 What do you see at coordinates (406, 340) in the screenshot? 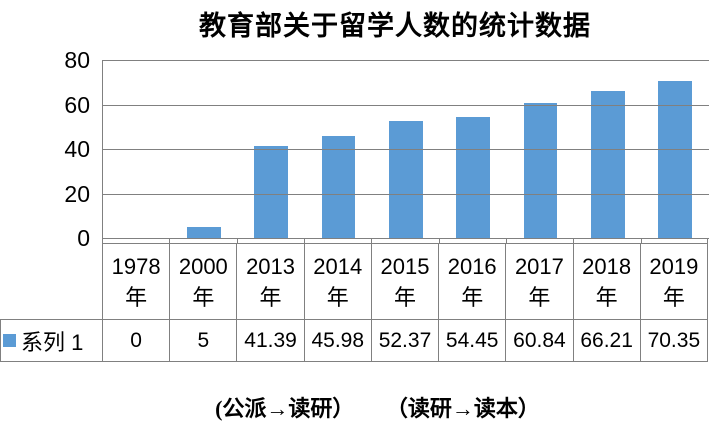
I see `value-cell: 52.37` at bounding box center [406, 340].